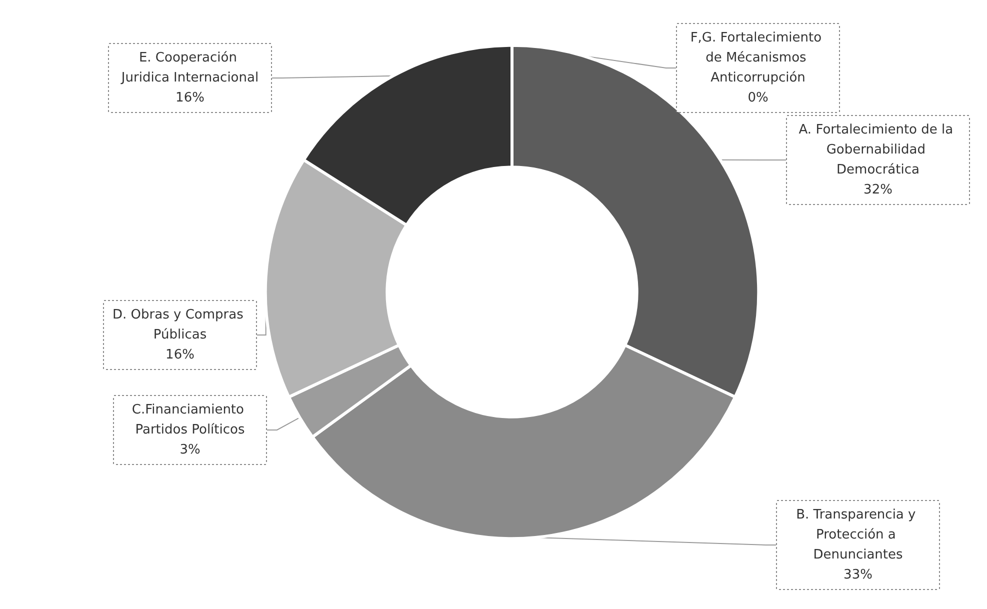  I want to click on slice-label: E. Cooperación Juridica Internacional, so click(189, 68).